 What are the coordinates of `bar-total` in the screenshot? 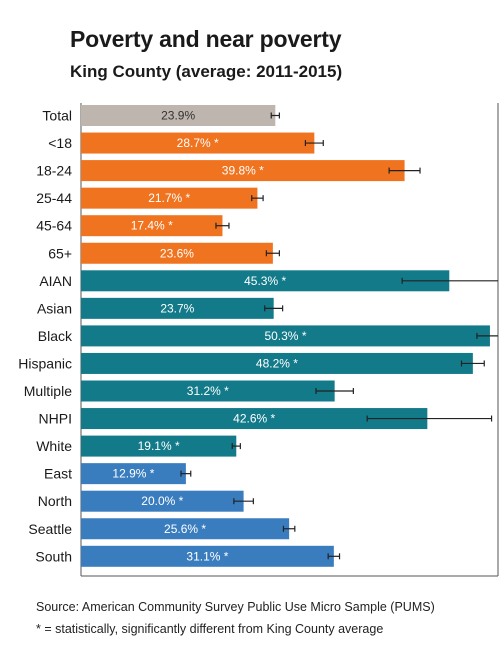 It's located at (178, 115).